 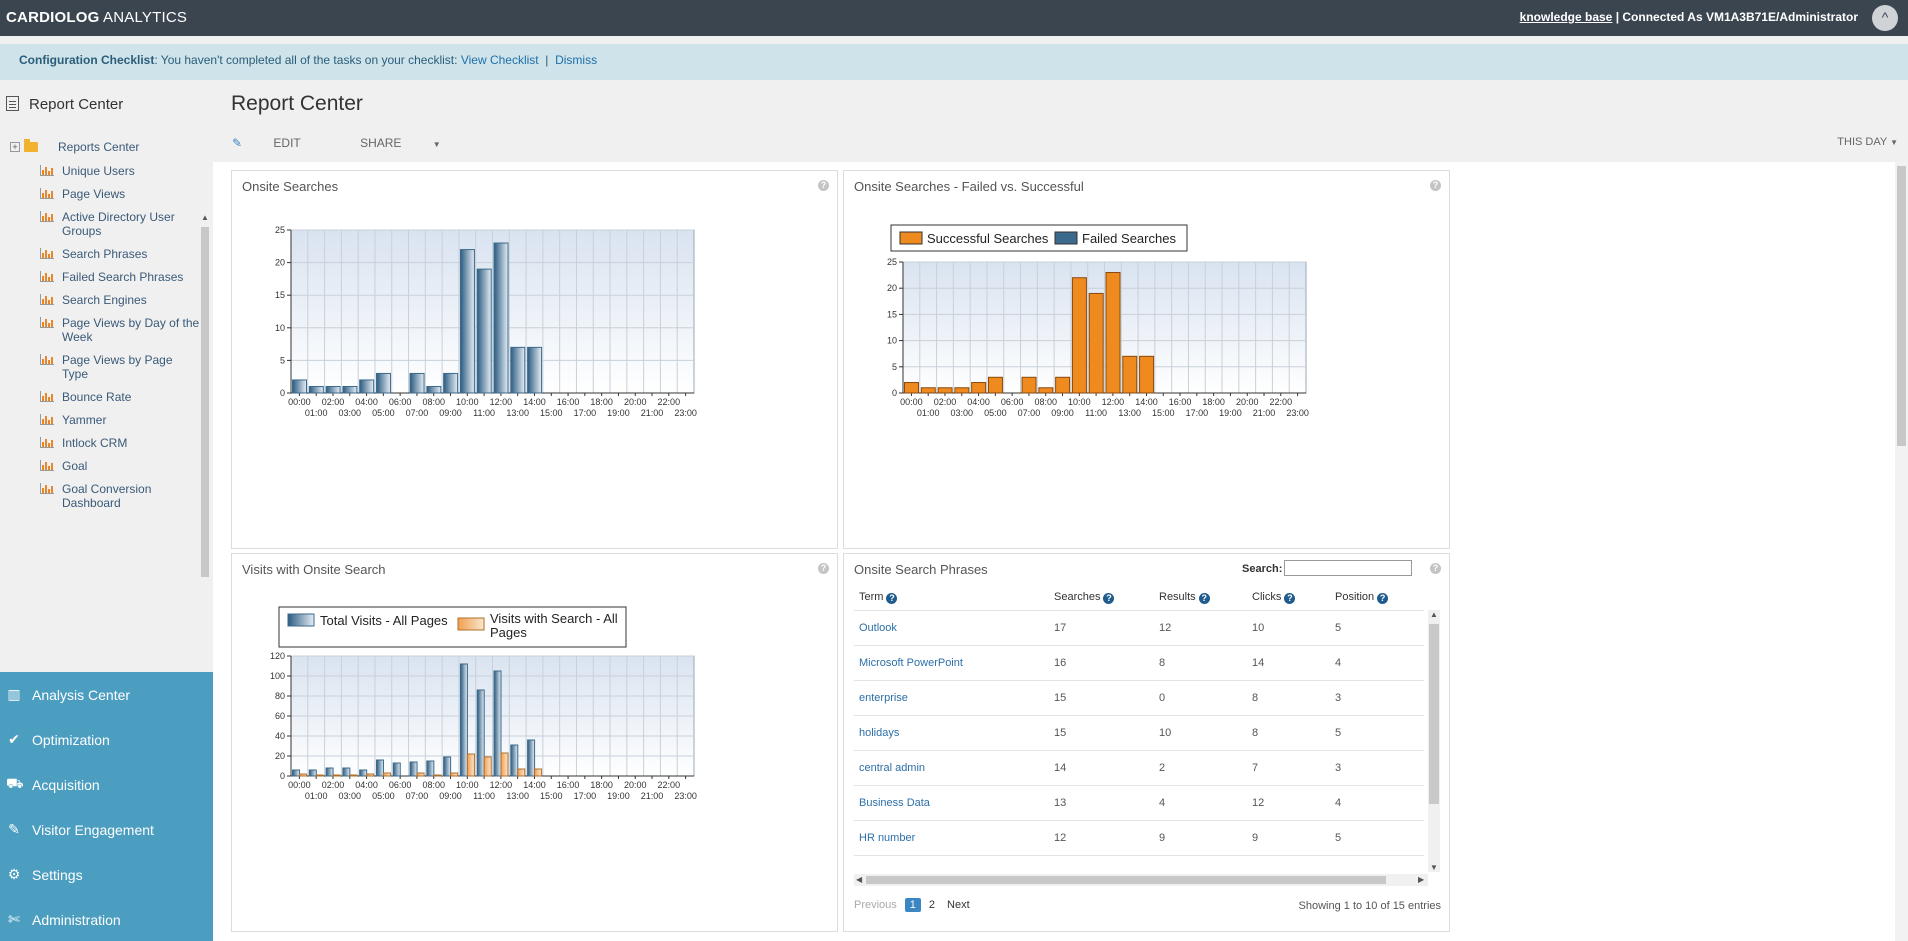 I want to click on dismiss-link: Dismiss, so click(x=576, y=60).